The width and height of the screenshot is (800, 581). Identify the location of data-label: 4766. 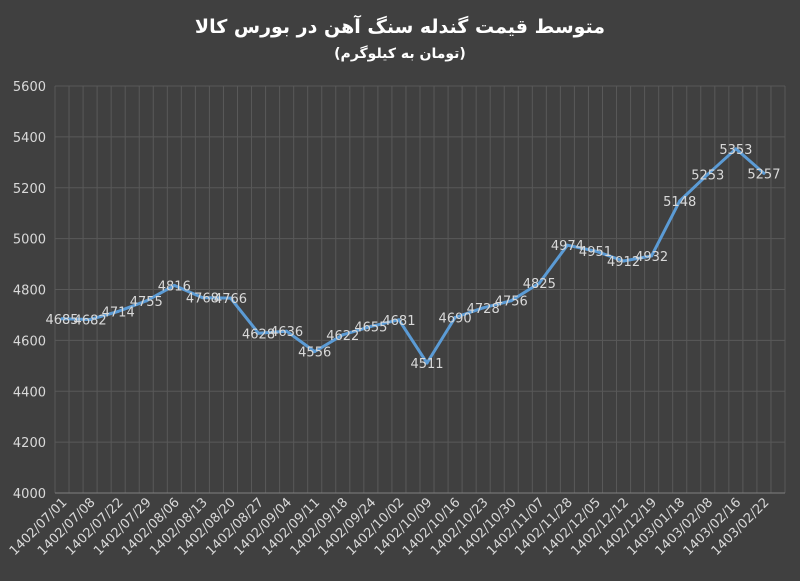
(230, 299).